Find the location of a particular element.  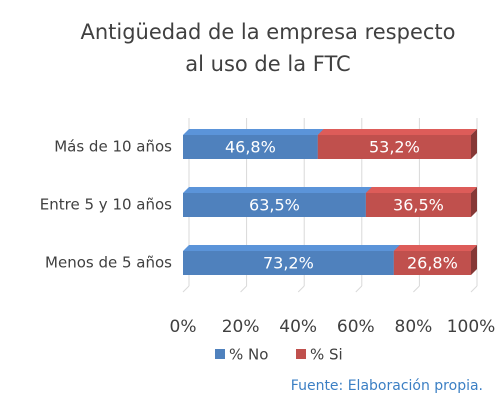

legend-label: % No is located at coordinates (248, 355).